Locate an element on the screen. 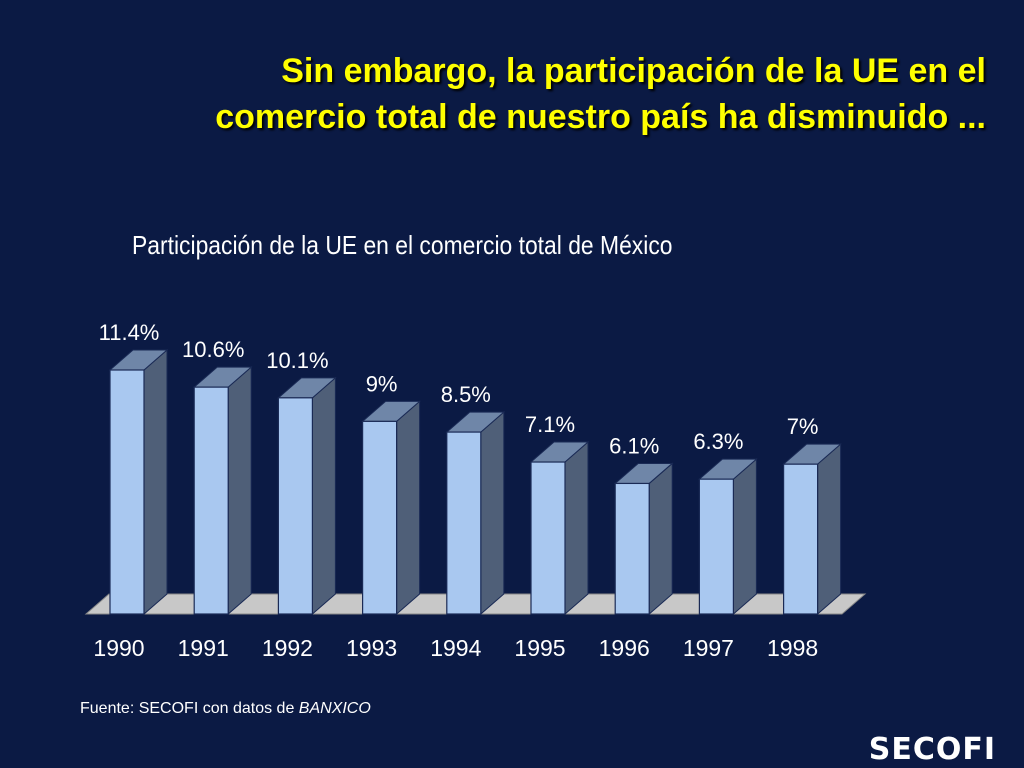 This screenshot has height=768, width=1024. bar-1997 is located at coordinates (716, 546).